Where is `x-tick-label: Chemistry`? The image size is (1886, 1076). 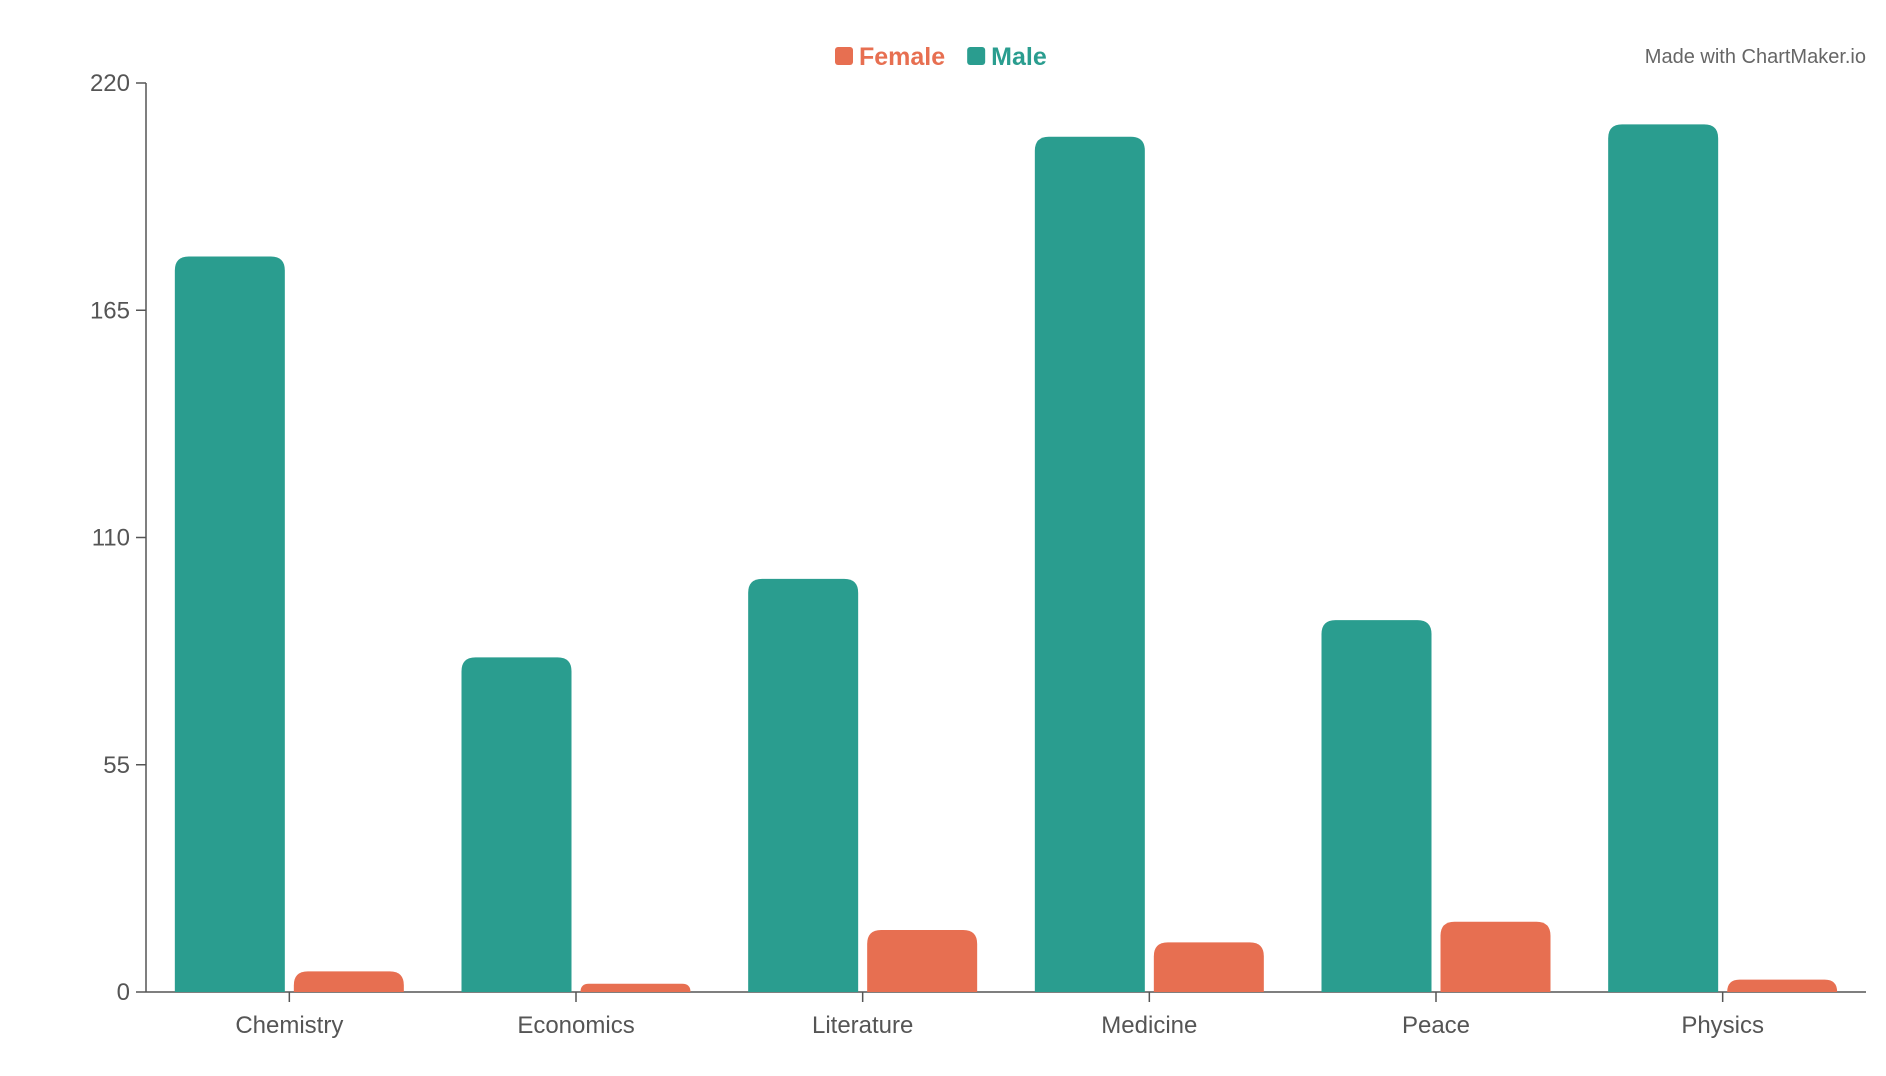
x-tick-label: Chemistry is located at coordinates (289, 1025).